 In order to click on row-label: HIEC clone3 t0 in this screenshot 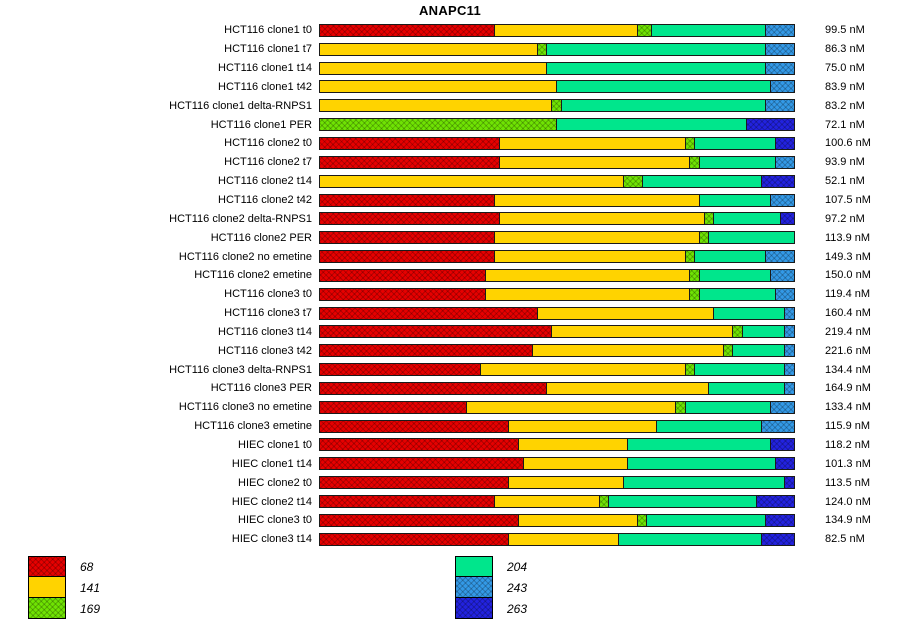, I will do `click(275, 520)`.